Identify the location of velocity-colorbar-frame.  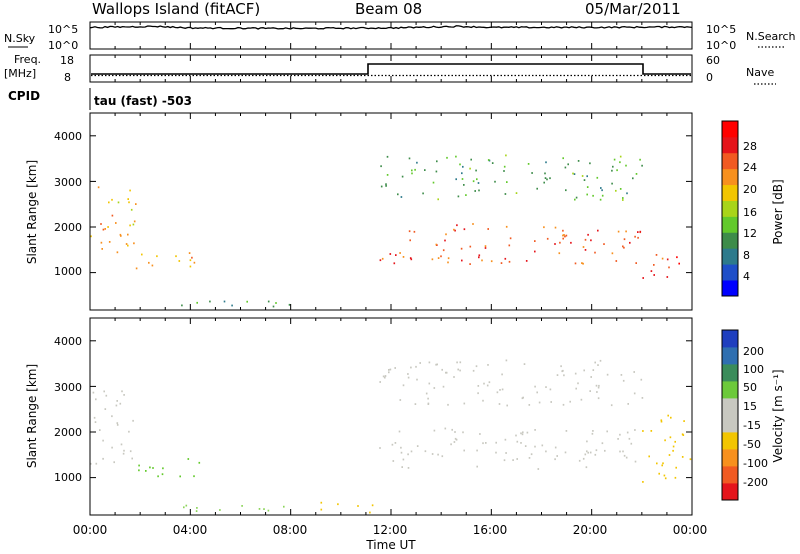
(730, 415).